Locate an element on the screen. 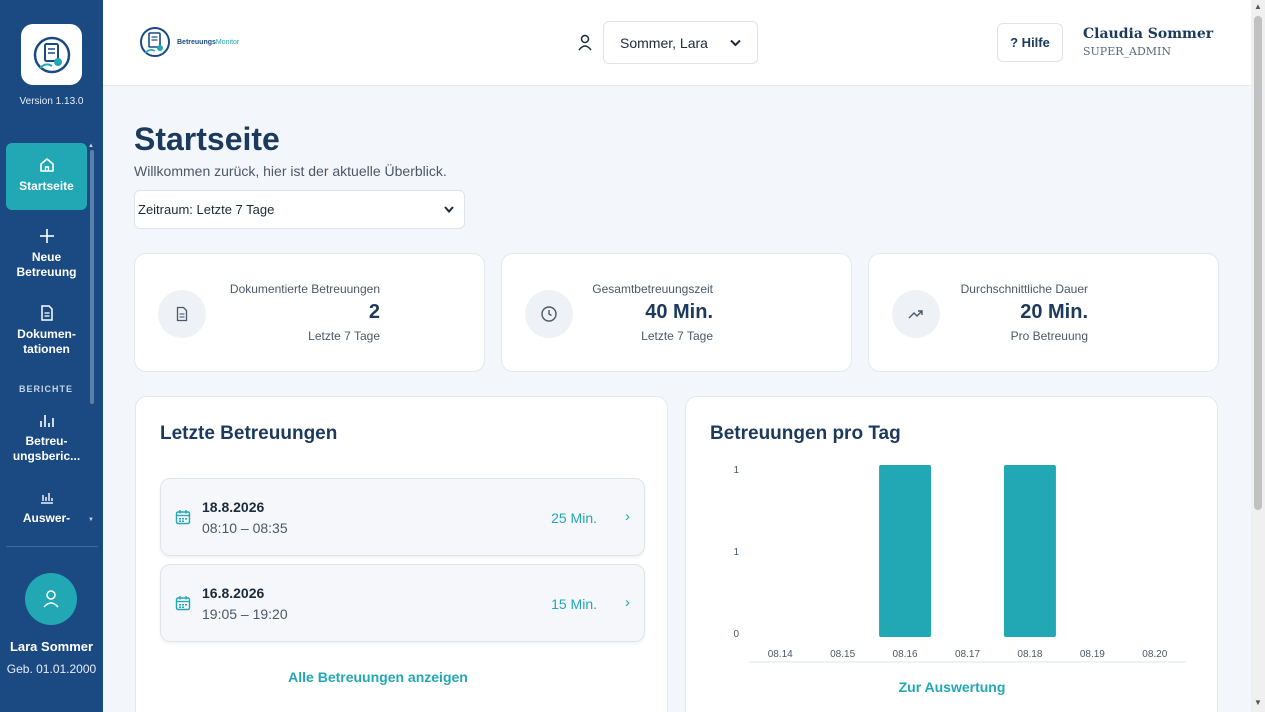 This screenshot has width=1265, height=712. home-icon is located at coordinates (46, 165).